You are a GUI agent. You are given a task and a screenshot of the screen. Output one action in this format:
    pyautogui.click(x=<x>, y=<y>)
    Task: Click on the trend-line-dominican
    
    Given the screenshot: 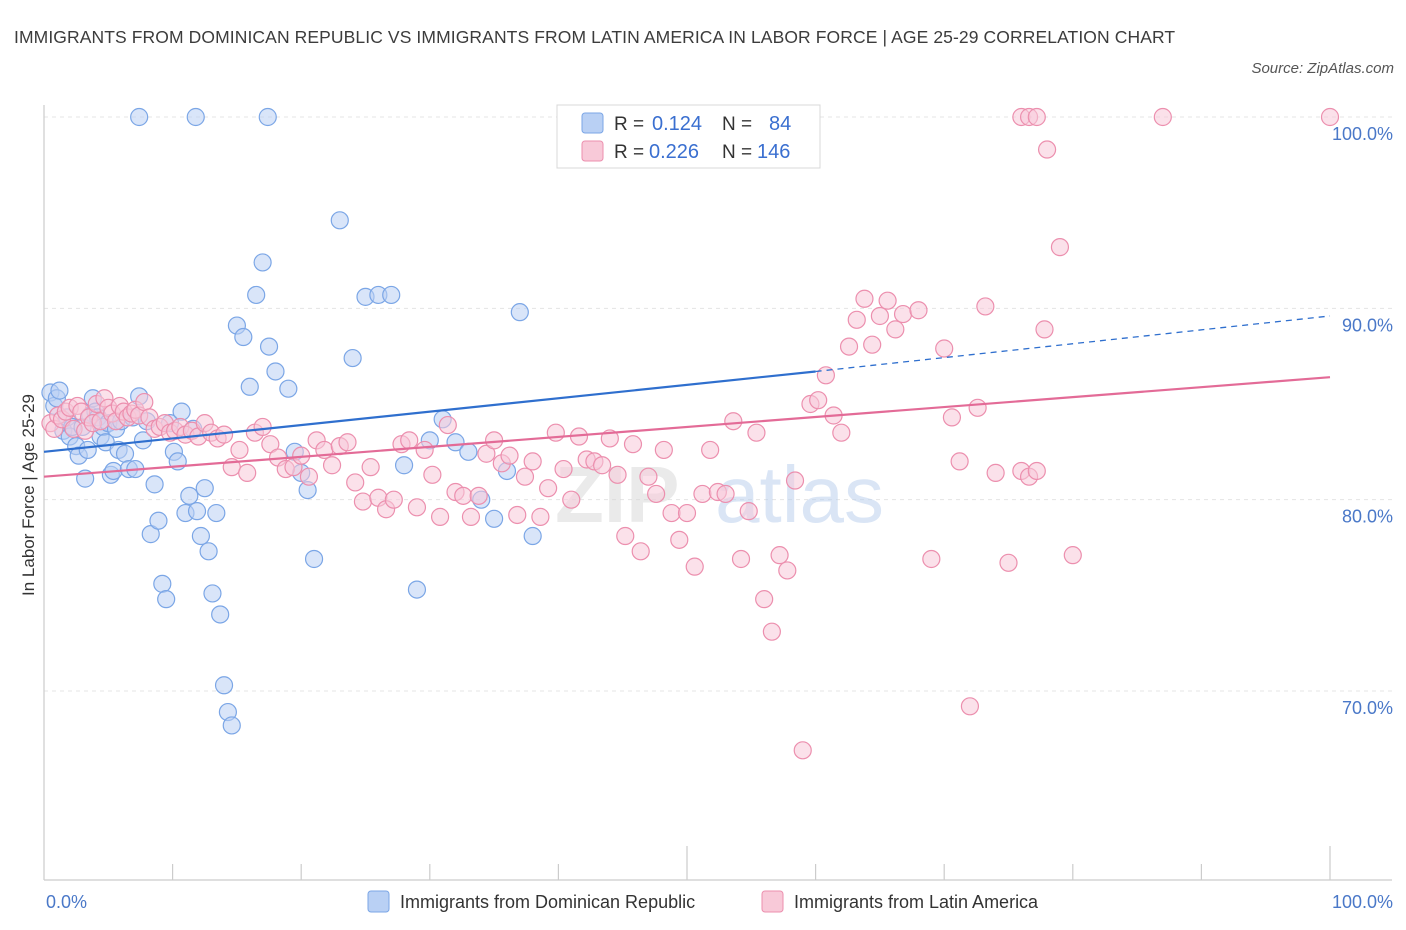 What is the action you would take?
    pyautogui.click(x=429, y=411)
    